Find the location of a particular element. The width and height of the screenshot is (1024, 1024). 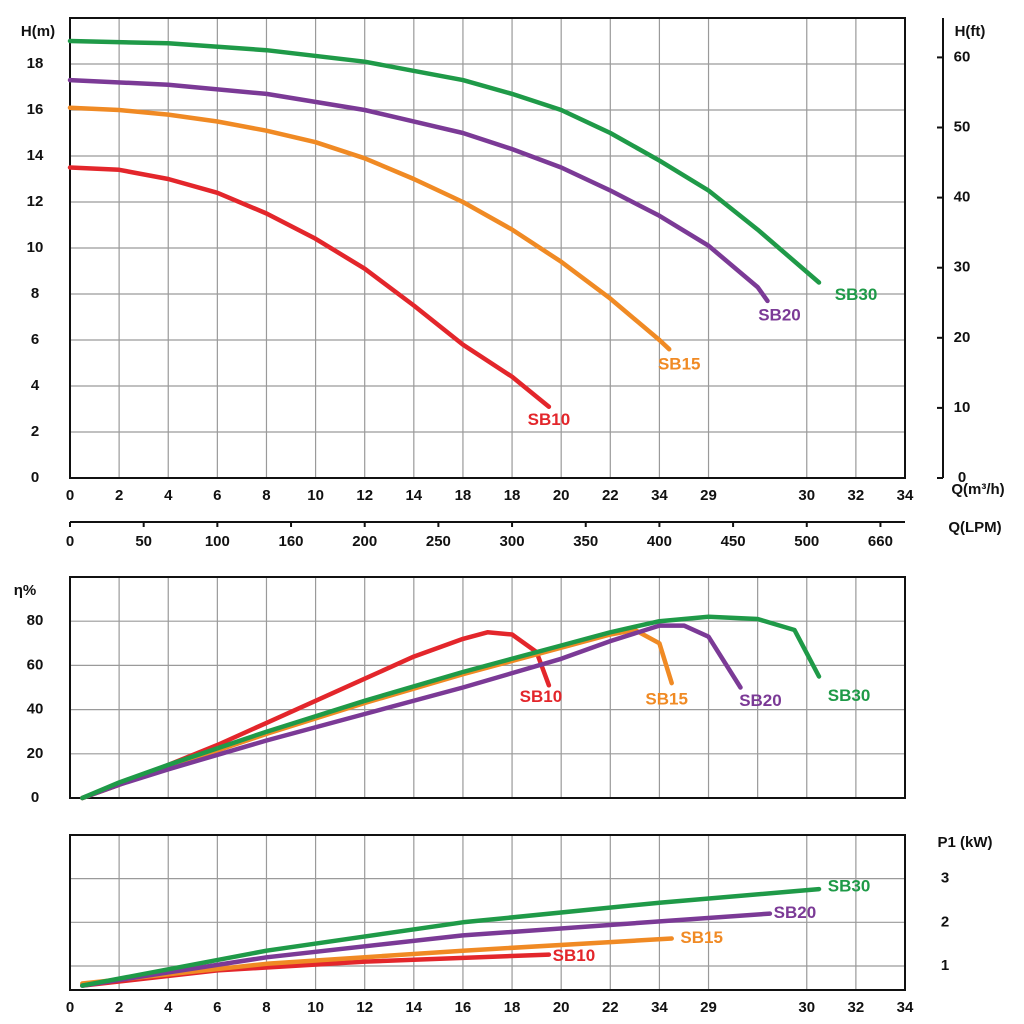

y-tick-label: 12 is located at coordinates (35, 201).